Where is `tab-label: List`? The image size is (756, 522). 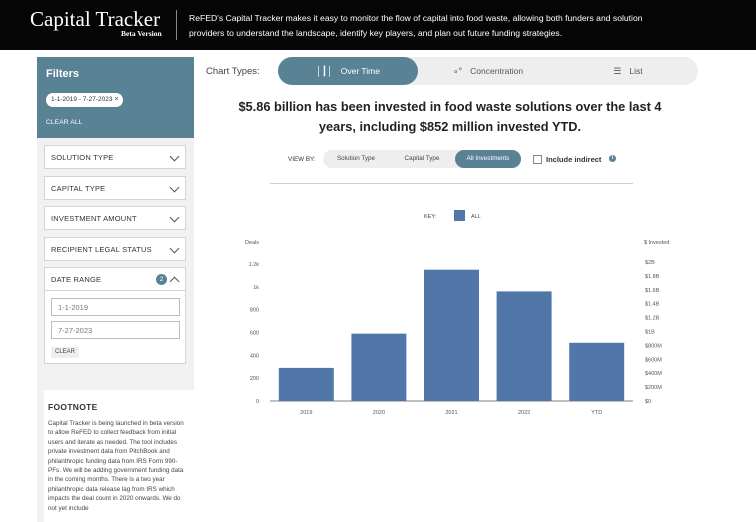 tab-label: List is located at coordinates (636, 71).